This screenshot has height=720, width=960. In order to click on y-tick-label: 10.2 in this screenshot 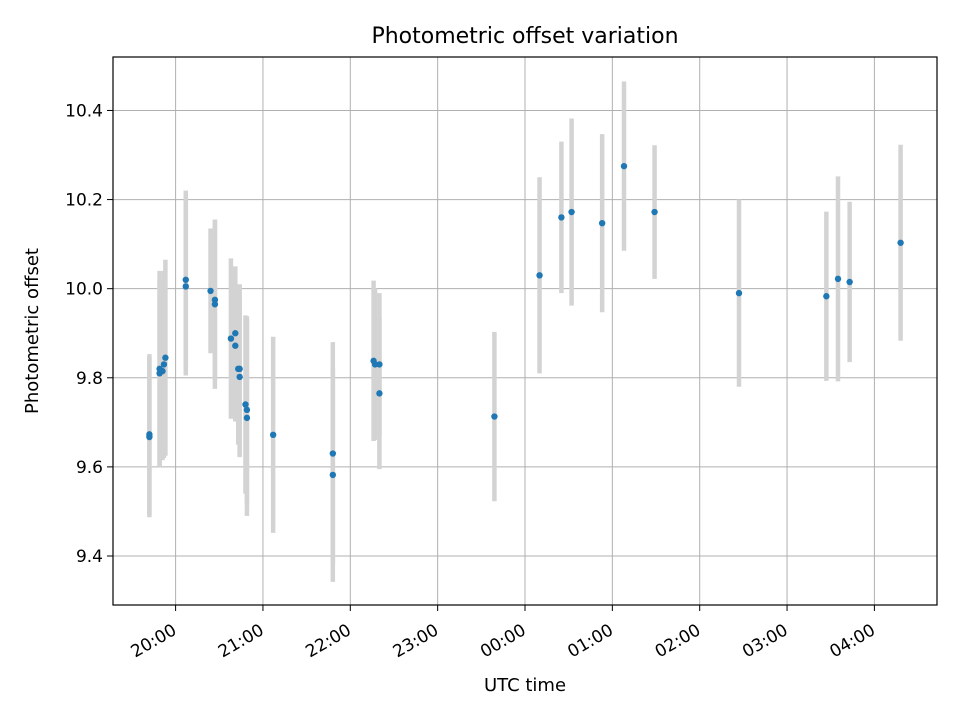, I will do `click(84, 201)`.